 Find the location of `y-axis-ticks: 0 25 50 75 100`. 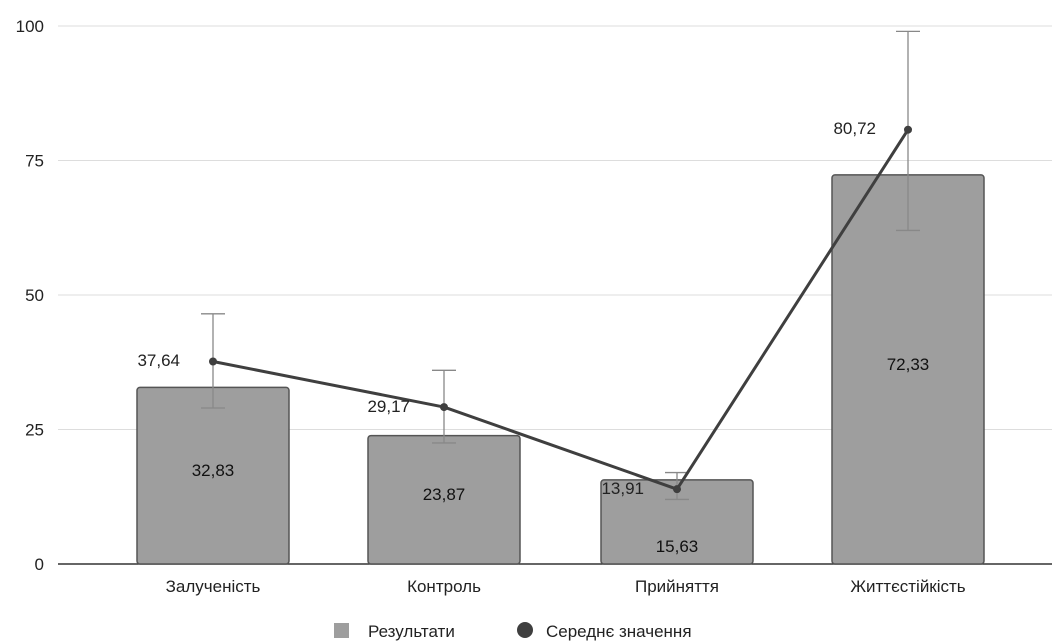

y-axis-ticks: 0 25 50 75 100 is located at coordinates (30, 295).